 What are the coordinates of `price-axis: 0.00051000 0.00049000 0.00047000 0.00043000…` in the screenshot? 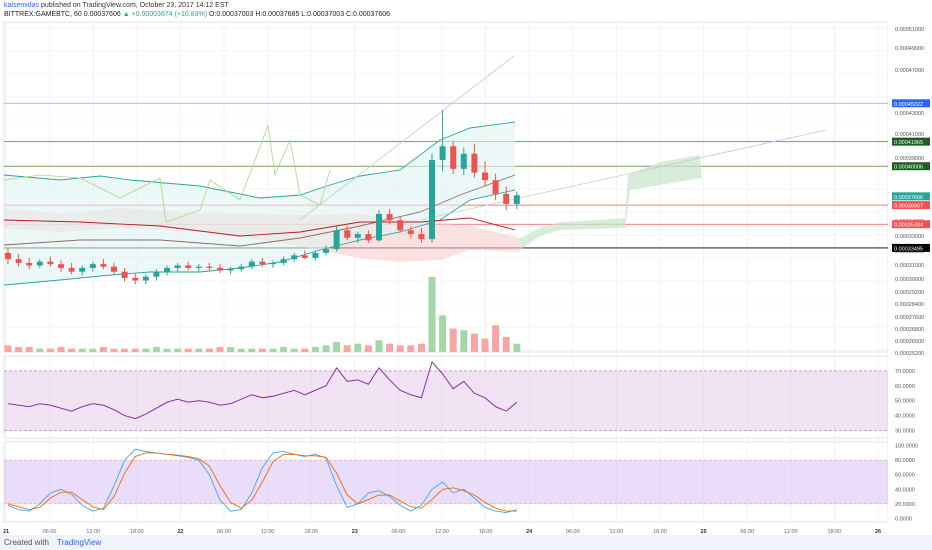 It's located at (910, 272).